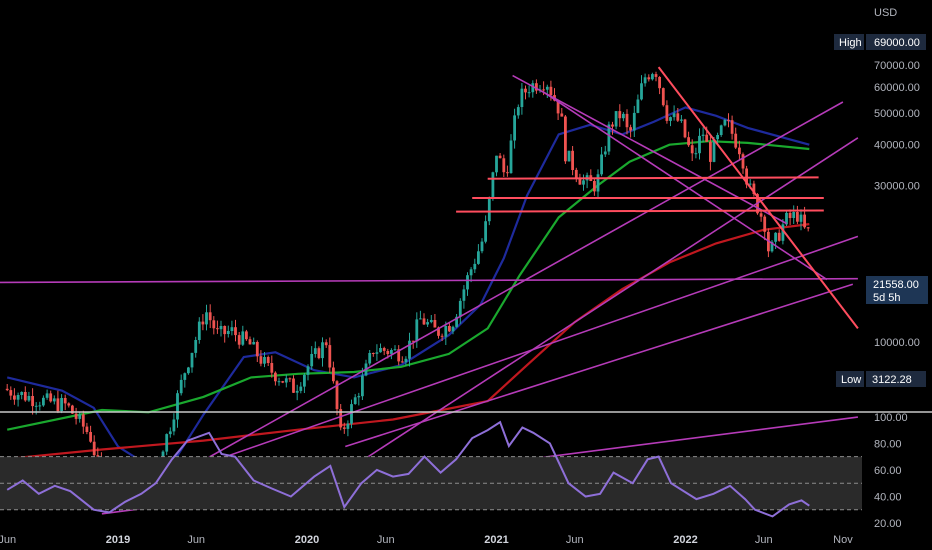 Image resolution: width=932 pixels, height=550 pixels. I want to click on low-marker: Low 3122.28, so click(881, 379).